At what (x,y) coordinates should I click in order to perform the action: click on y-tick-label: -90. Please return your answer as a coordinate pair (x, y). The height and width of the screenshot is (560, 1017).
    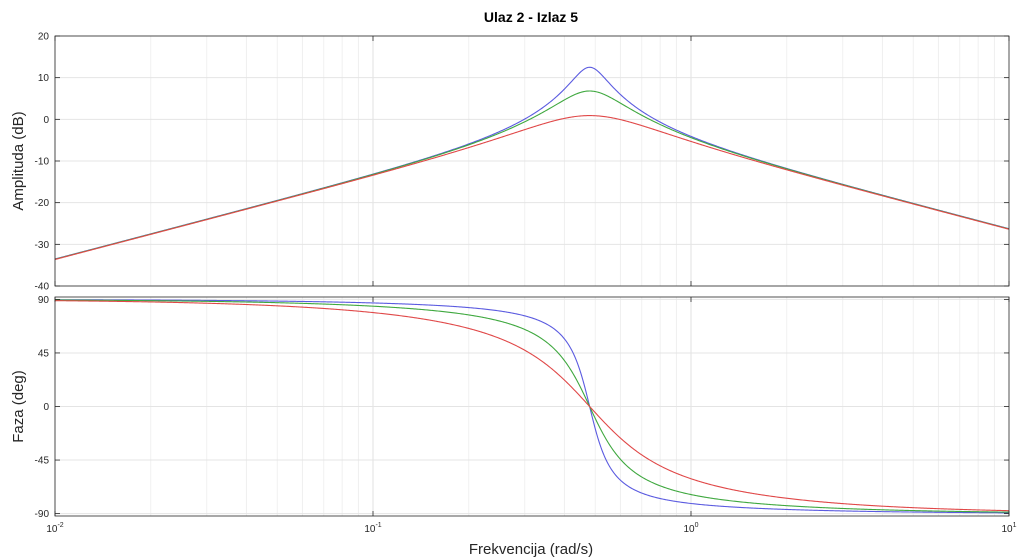
    Looking at the image, I should click on (42, 514).